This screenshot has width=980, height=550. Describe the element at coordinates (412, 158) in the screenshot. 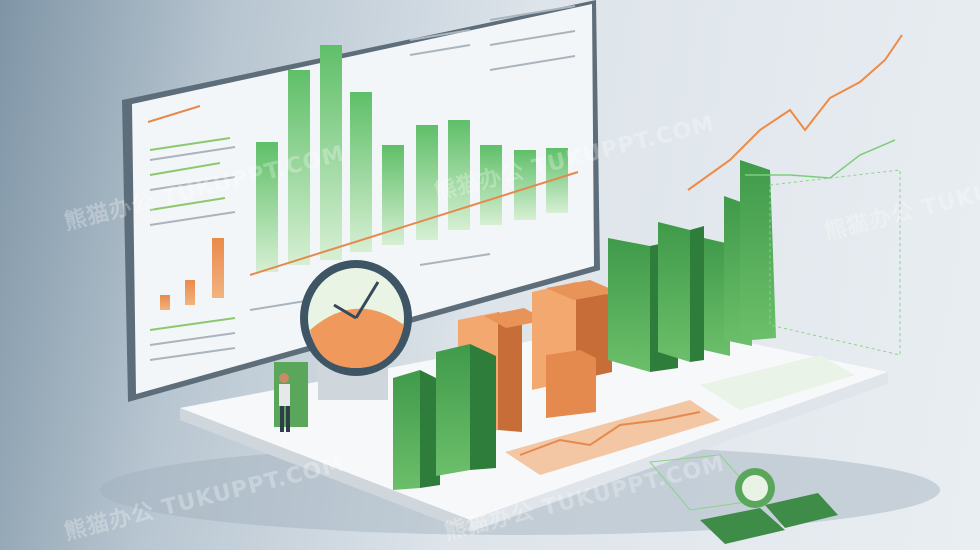

I see `screen-bar-chart` at that location.